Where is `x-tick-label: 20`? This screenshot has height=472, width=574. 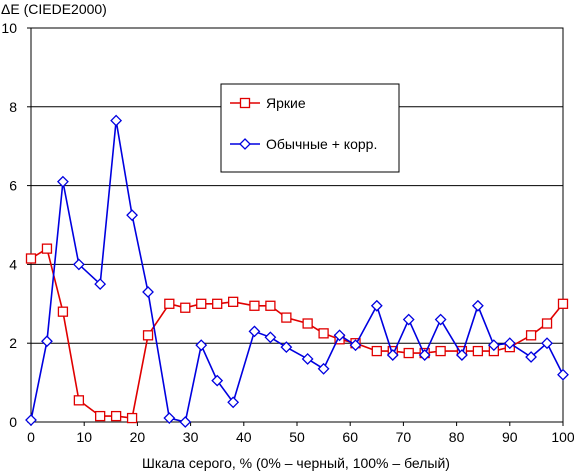 x-tick-label: 20 is located at coordinates (138, 437).